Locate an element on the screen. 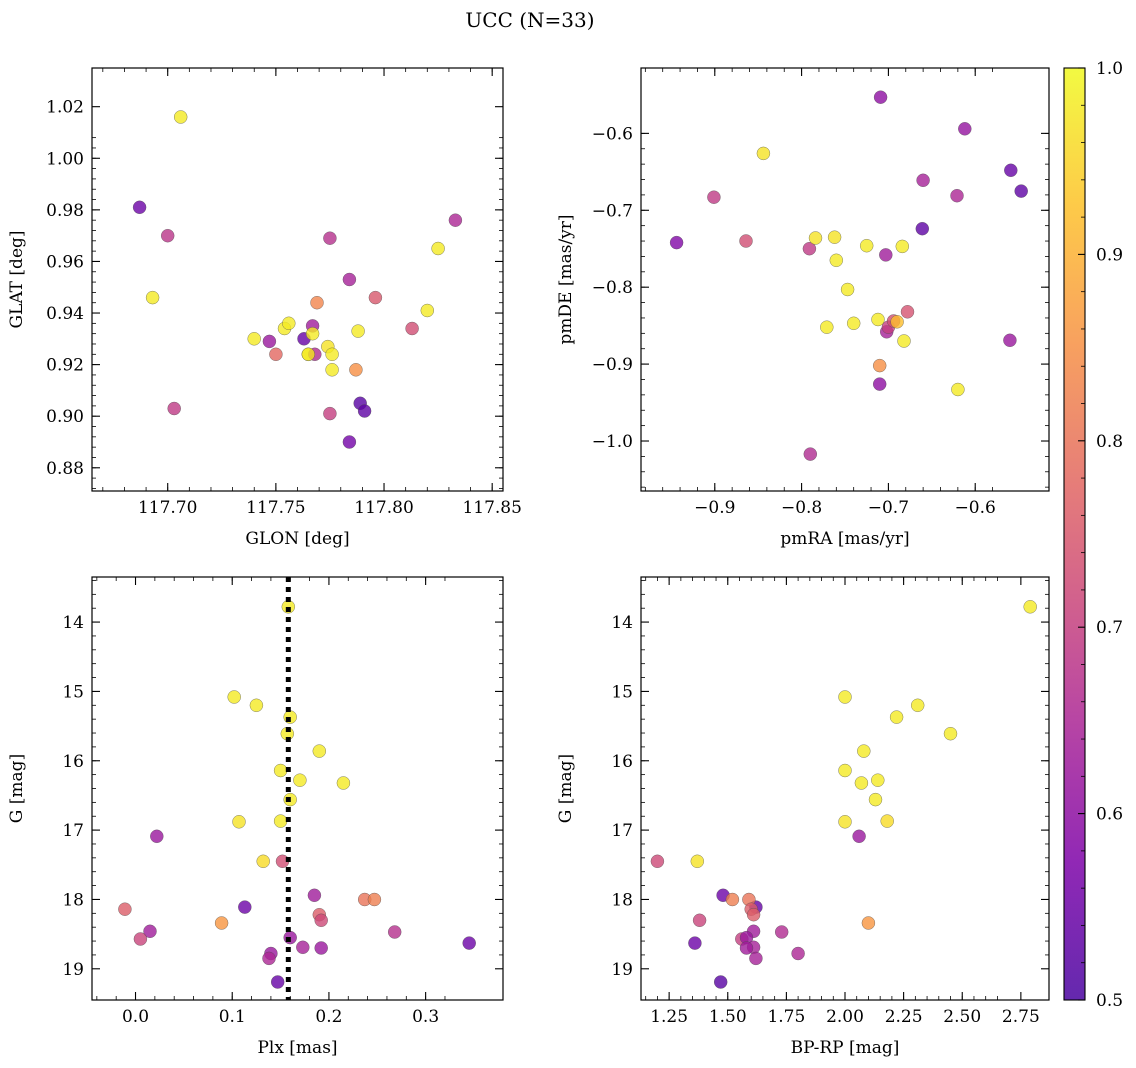 This screenshot has width=1136, height=1068. y-tick-label: 0.88 is located at coordinates (65, 469).